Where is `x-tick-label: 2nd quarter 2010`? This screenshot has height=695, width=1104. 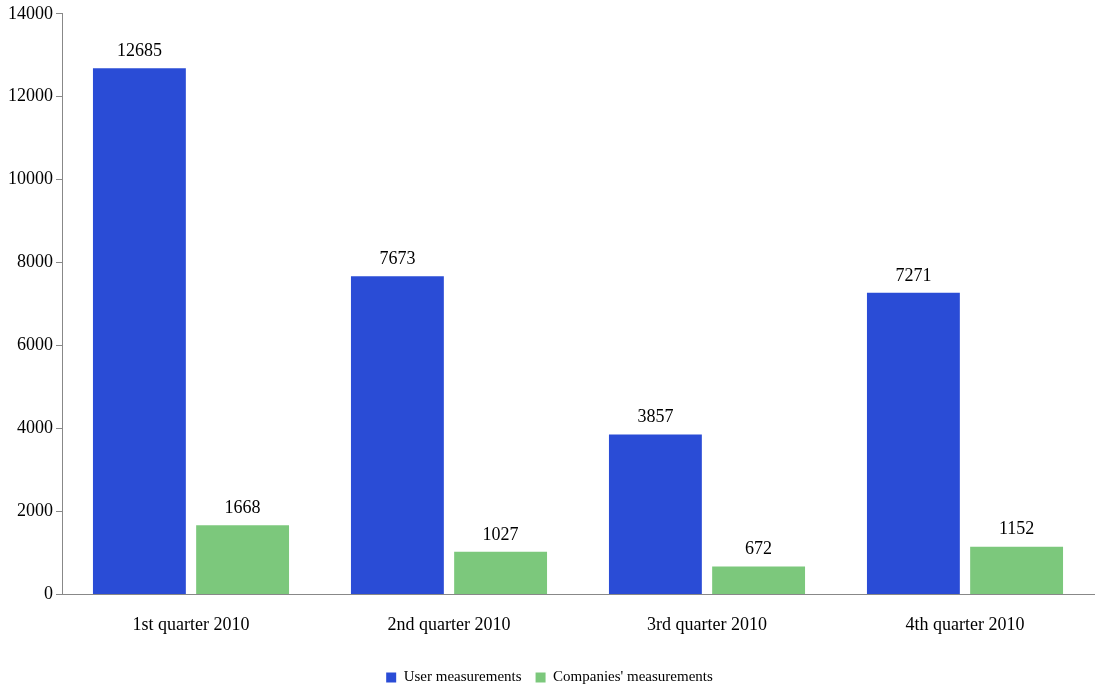 x-tick-label: 2nd quarter 2010 is located at coordinates (449, 623).